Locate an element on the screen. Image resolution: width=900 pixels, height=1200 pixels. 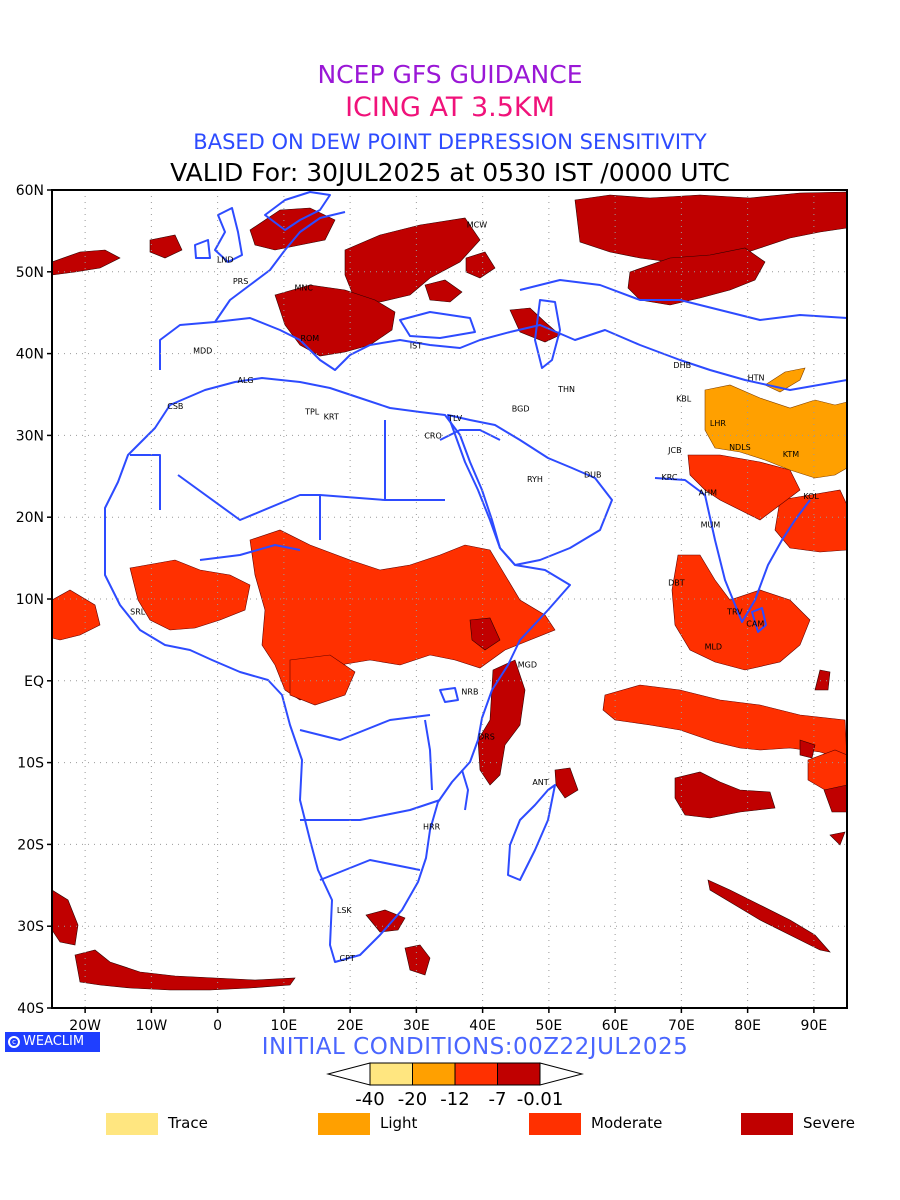
weaclim-logo: c WEACLIM is located at coordinates (52, 1042).